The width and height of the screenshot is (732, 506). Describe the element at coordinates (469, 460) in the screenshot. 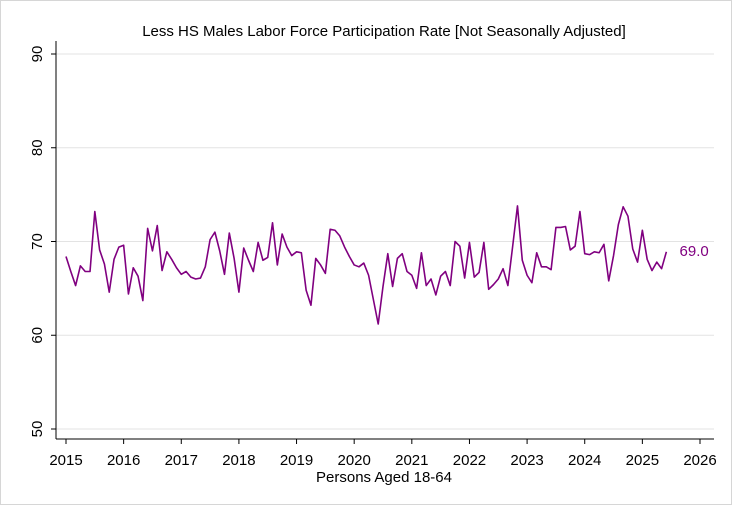

I see `x-tick-label: 2022` at that location.